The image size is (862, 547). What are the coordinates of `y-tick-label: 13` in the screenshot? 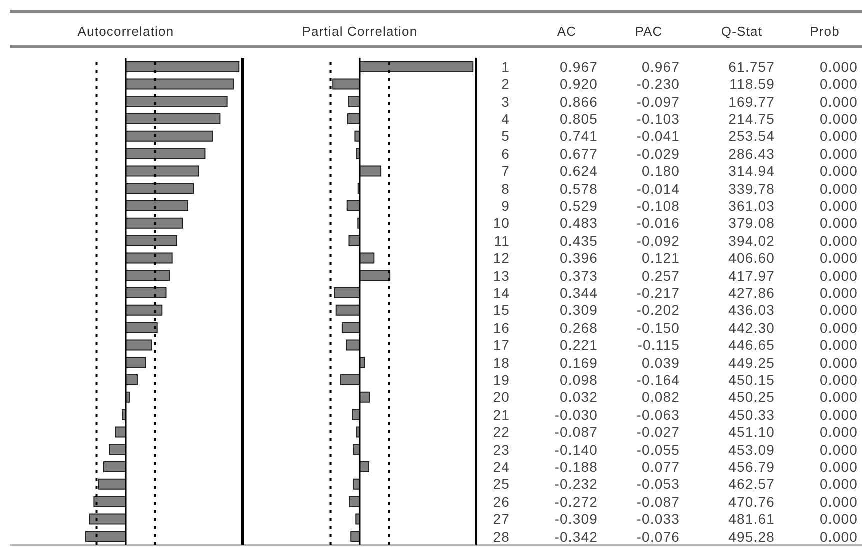 It's located at (501, 276).